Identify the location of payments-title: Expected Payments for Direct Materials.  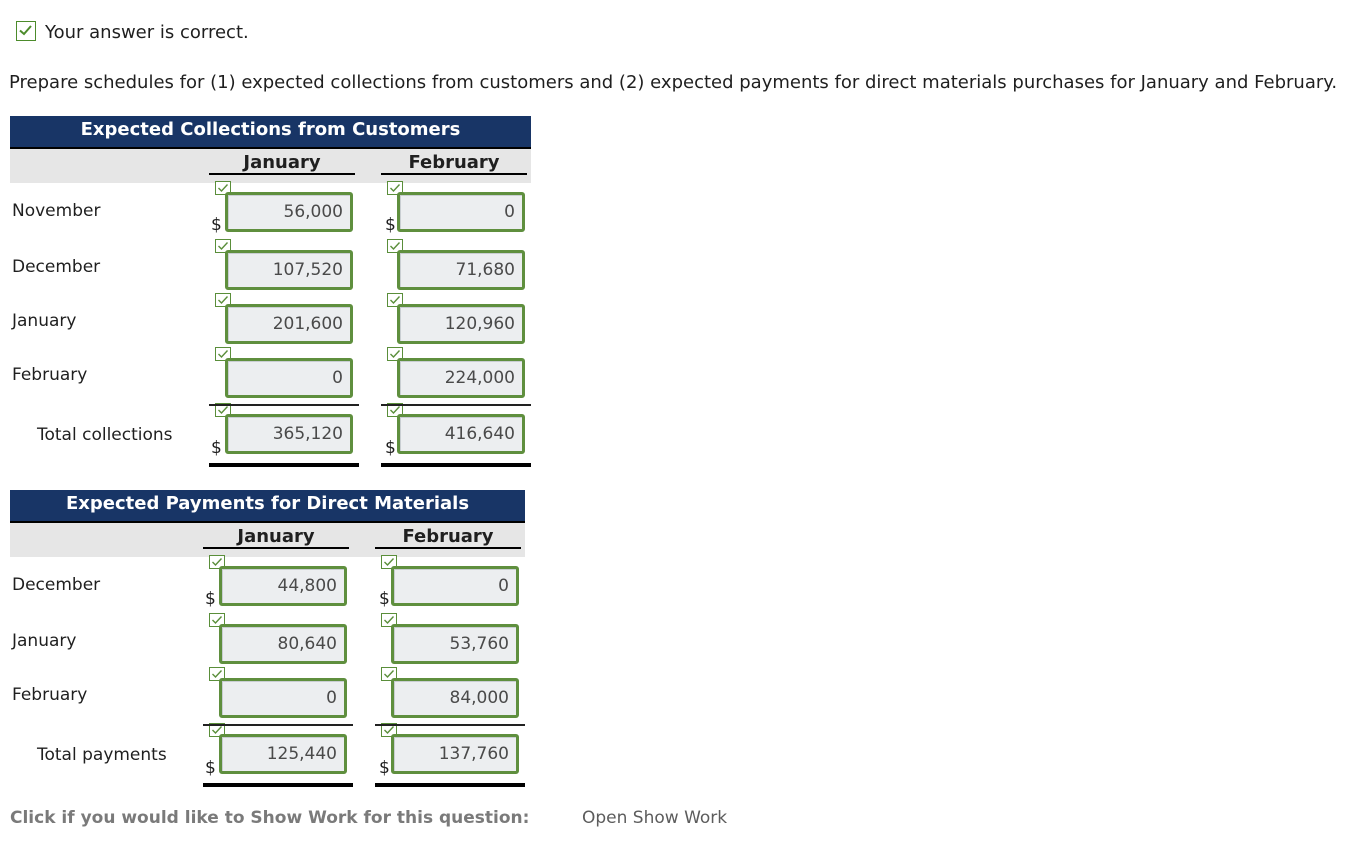
(267, 506).